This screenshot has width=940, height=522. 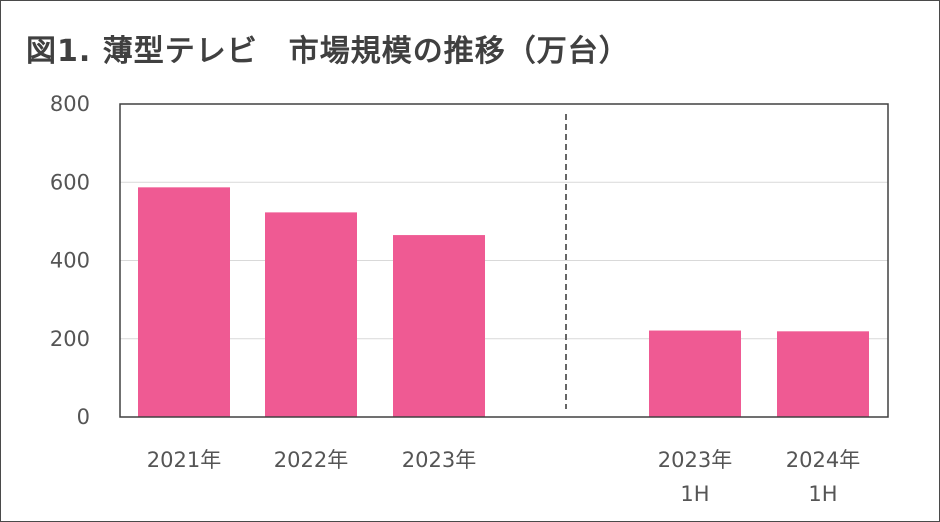 What do you see at coordinates (70, 339) in the screenshot?
I see `y-tick-label: 200` at bounding box center [70, 339].